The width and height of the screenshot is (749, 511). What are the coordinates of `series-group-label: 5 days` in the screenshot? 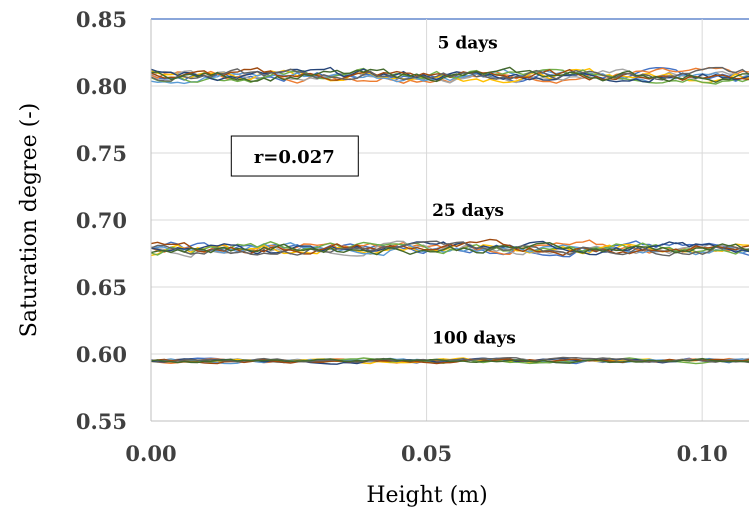 It's located at (468, 43).